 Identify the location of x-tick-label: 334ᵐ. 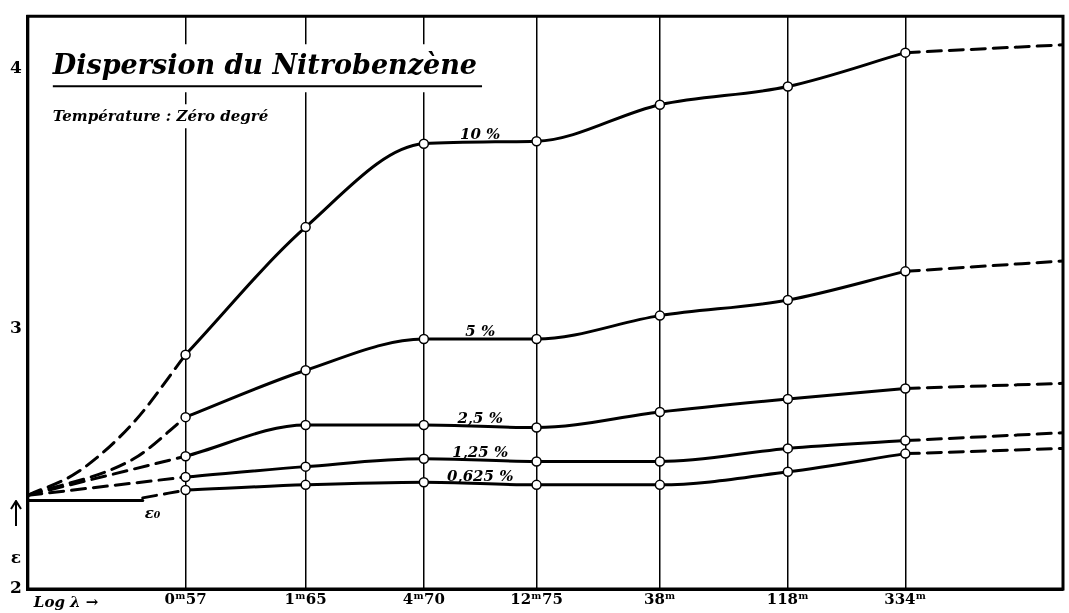
(905, 598).